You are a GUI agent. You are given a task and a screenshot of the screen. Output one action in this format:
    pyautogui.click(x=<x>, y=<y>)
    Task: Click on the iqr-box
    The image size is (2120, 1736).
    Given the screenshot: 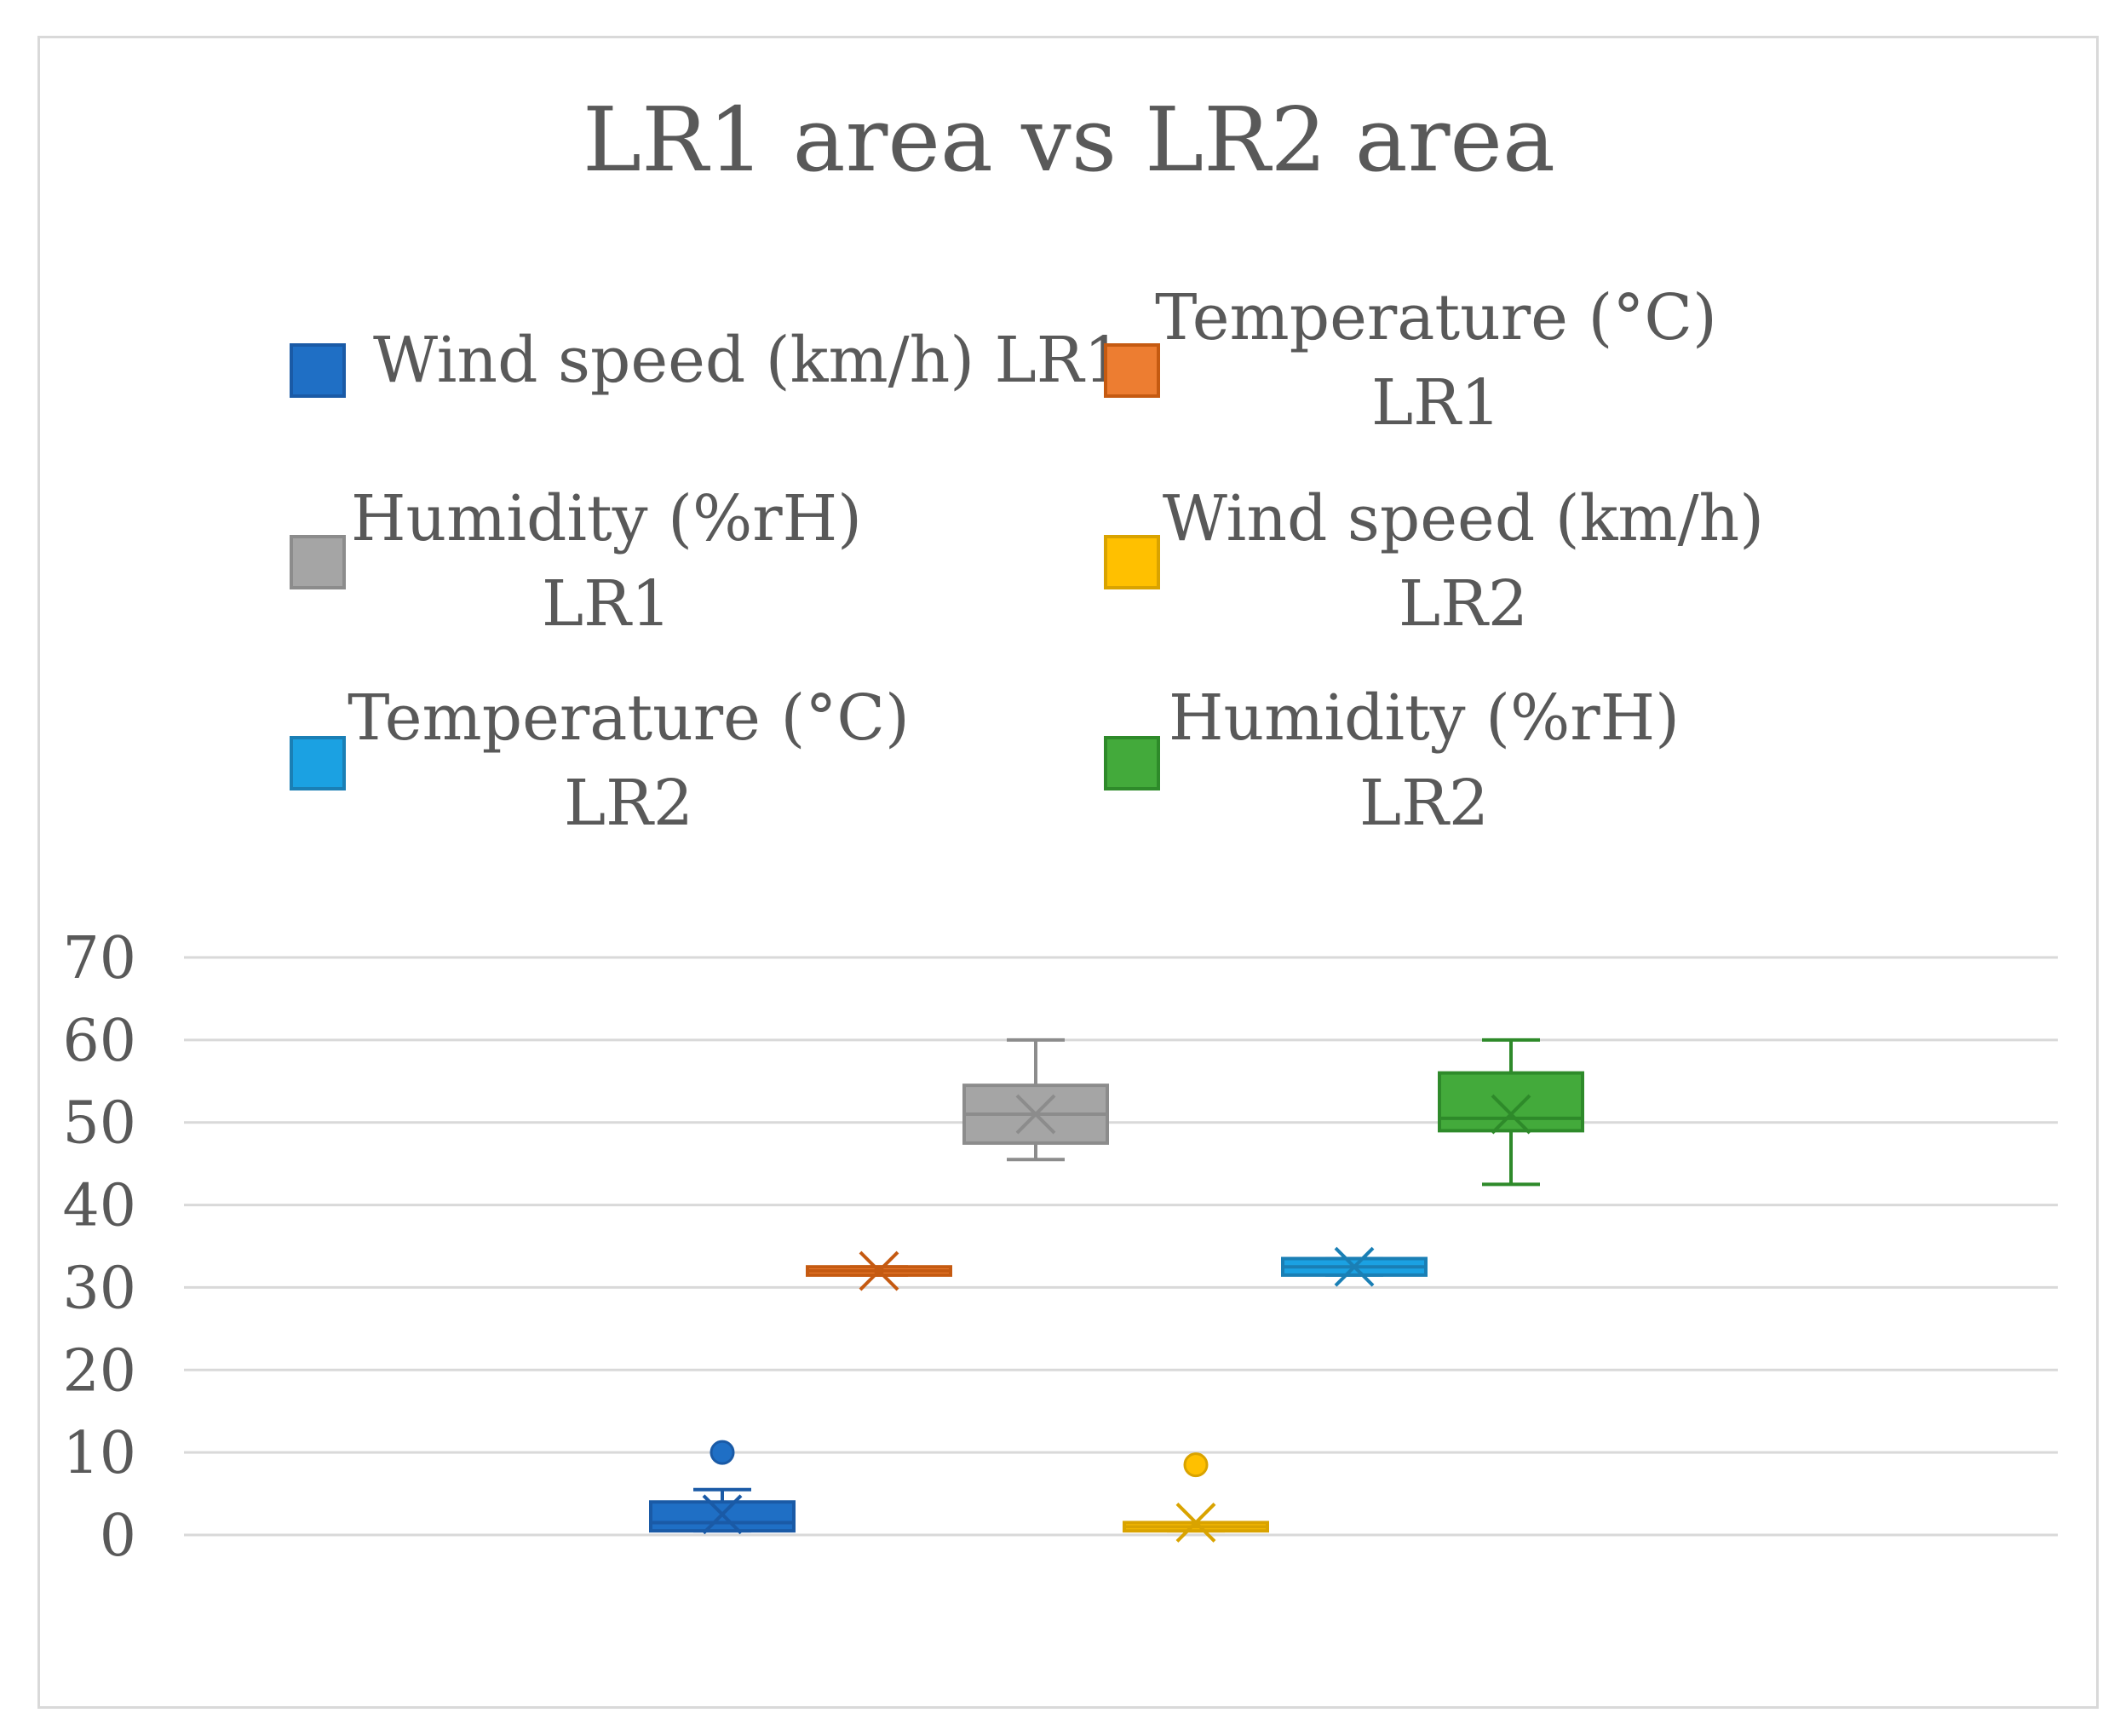 What is the action you would take?
    pyautogui.click(x=1511, y=1102)
    